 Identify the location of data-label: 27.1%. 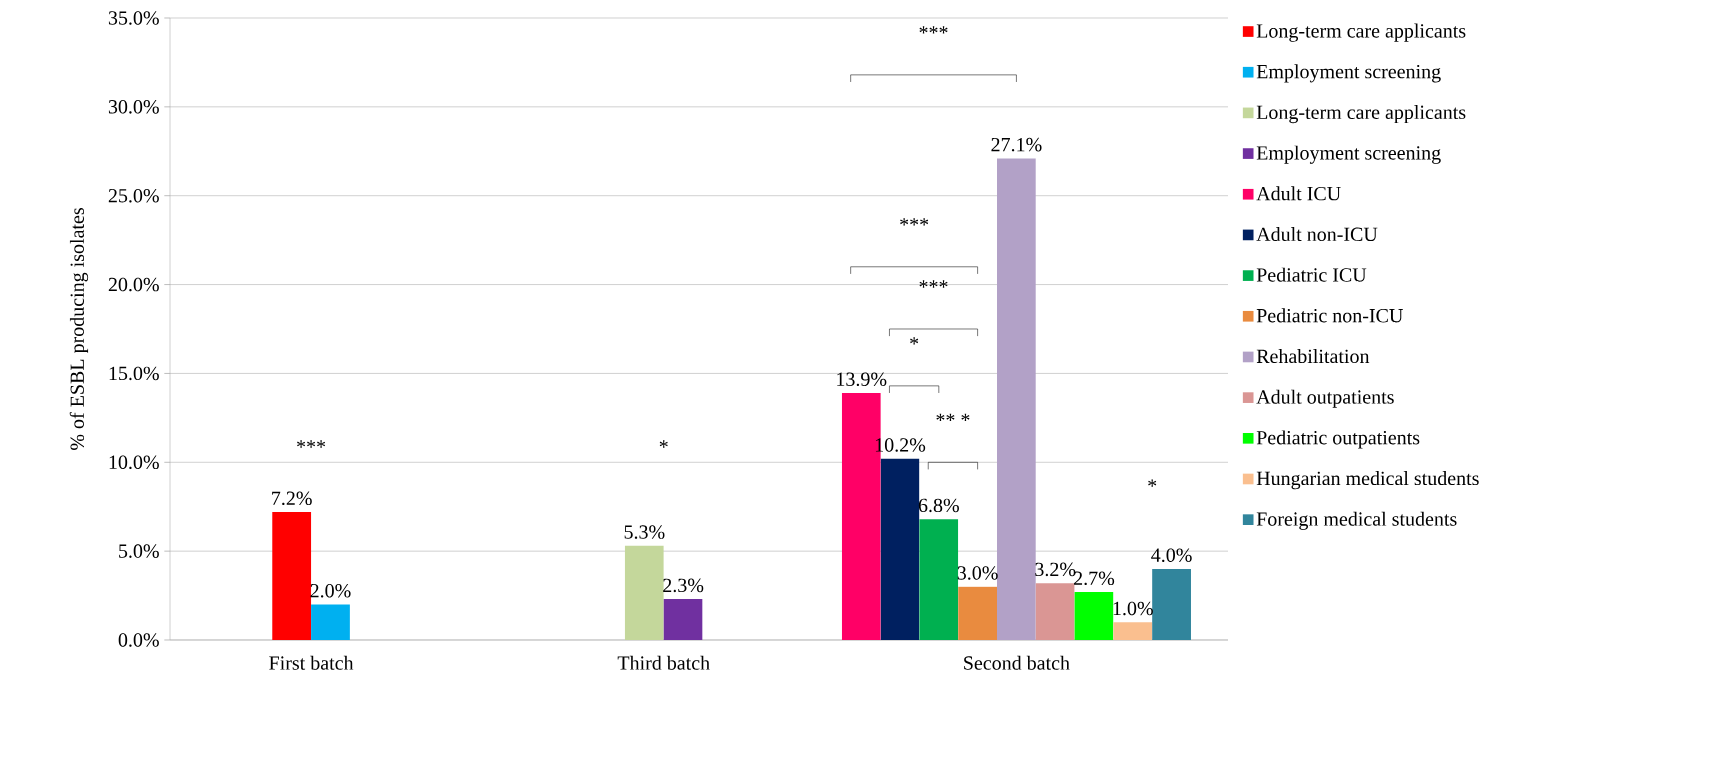
(1016, 144).